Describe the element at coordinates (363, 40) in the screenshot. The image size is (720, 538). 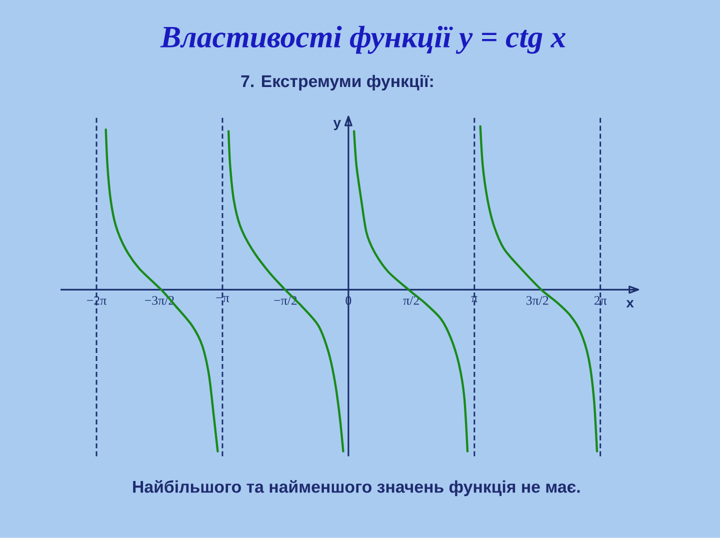
I see `chart-title: Властивості функції y = ctg x` at that location.